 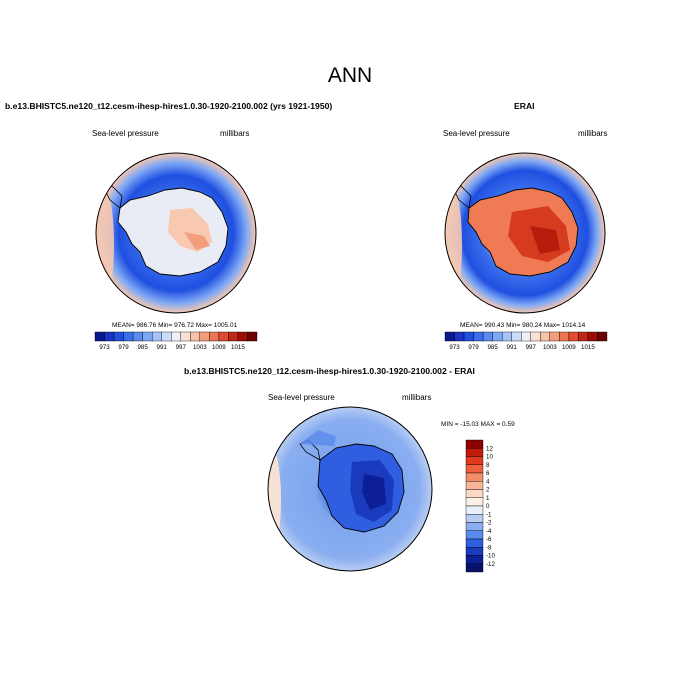 I want to click on obs-polar-map, so click(x=525, y=233).